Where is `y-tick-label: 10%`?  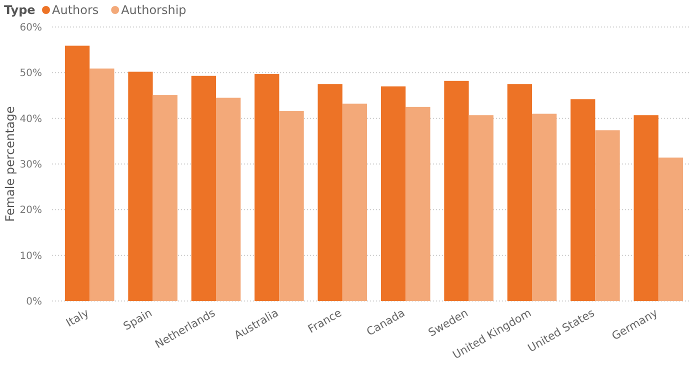
y-tick-label: 10% is located at coordinates (31, 256).